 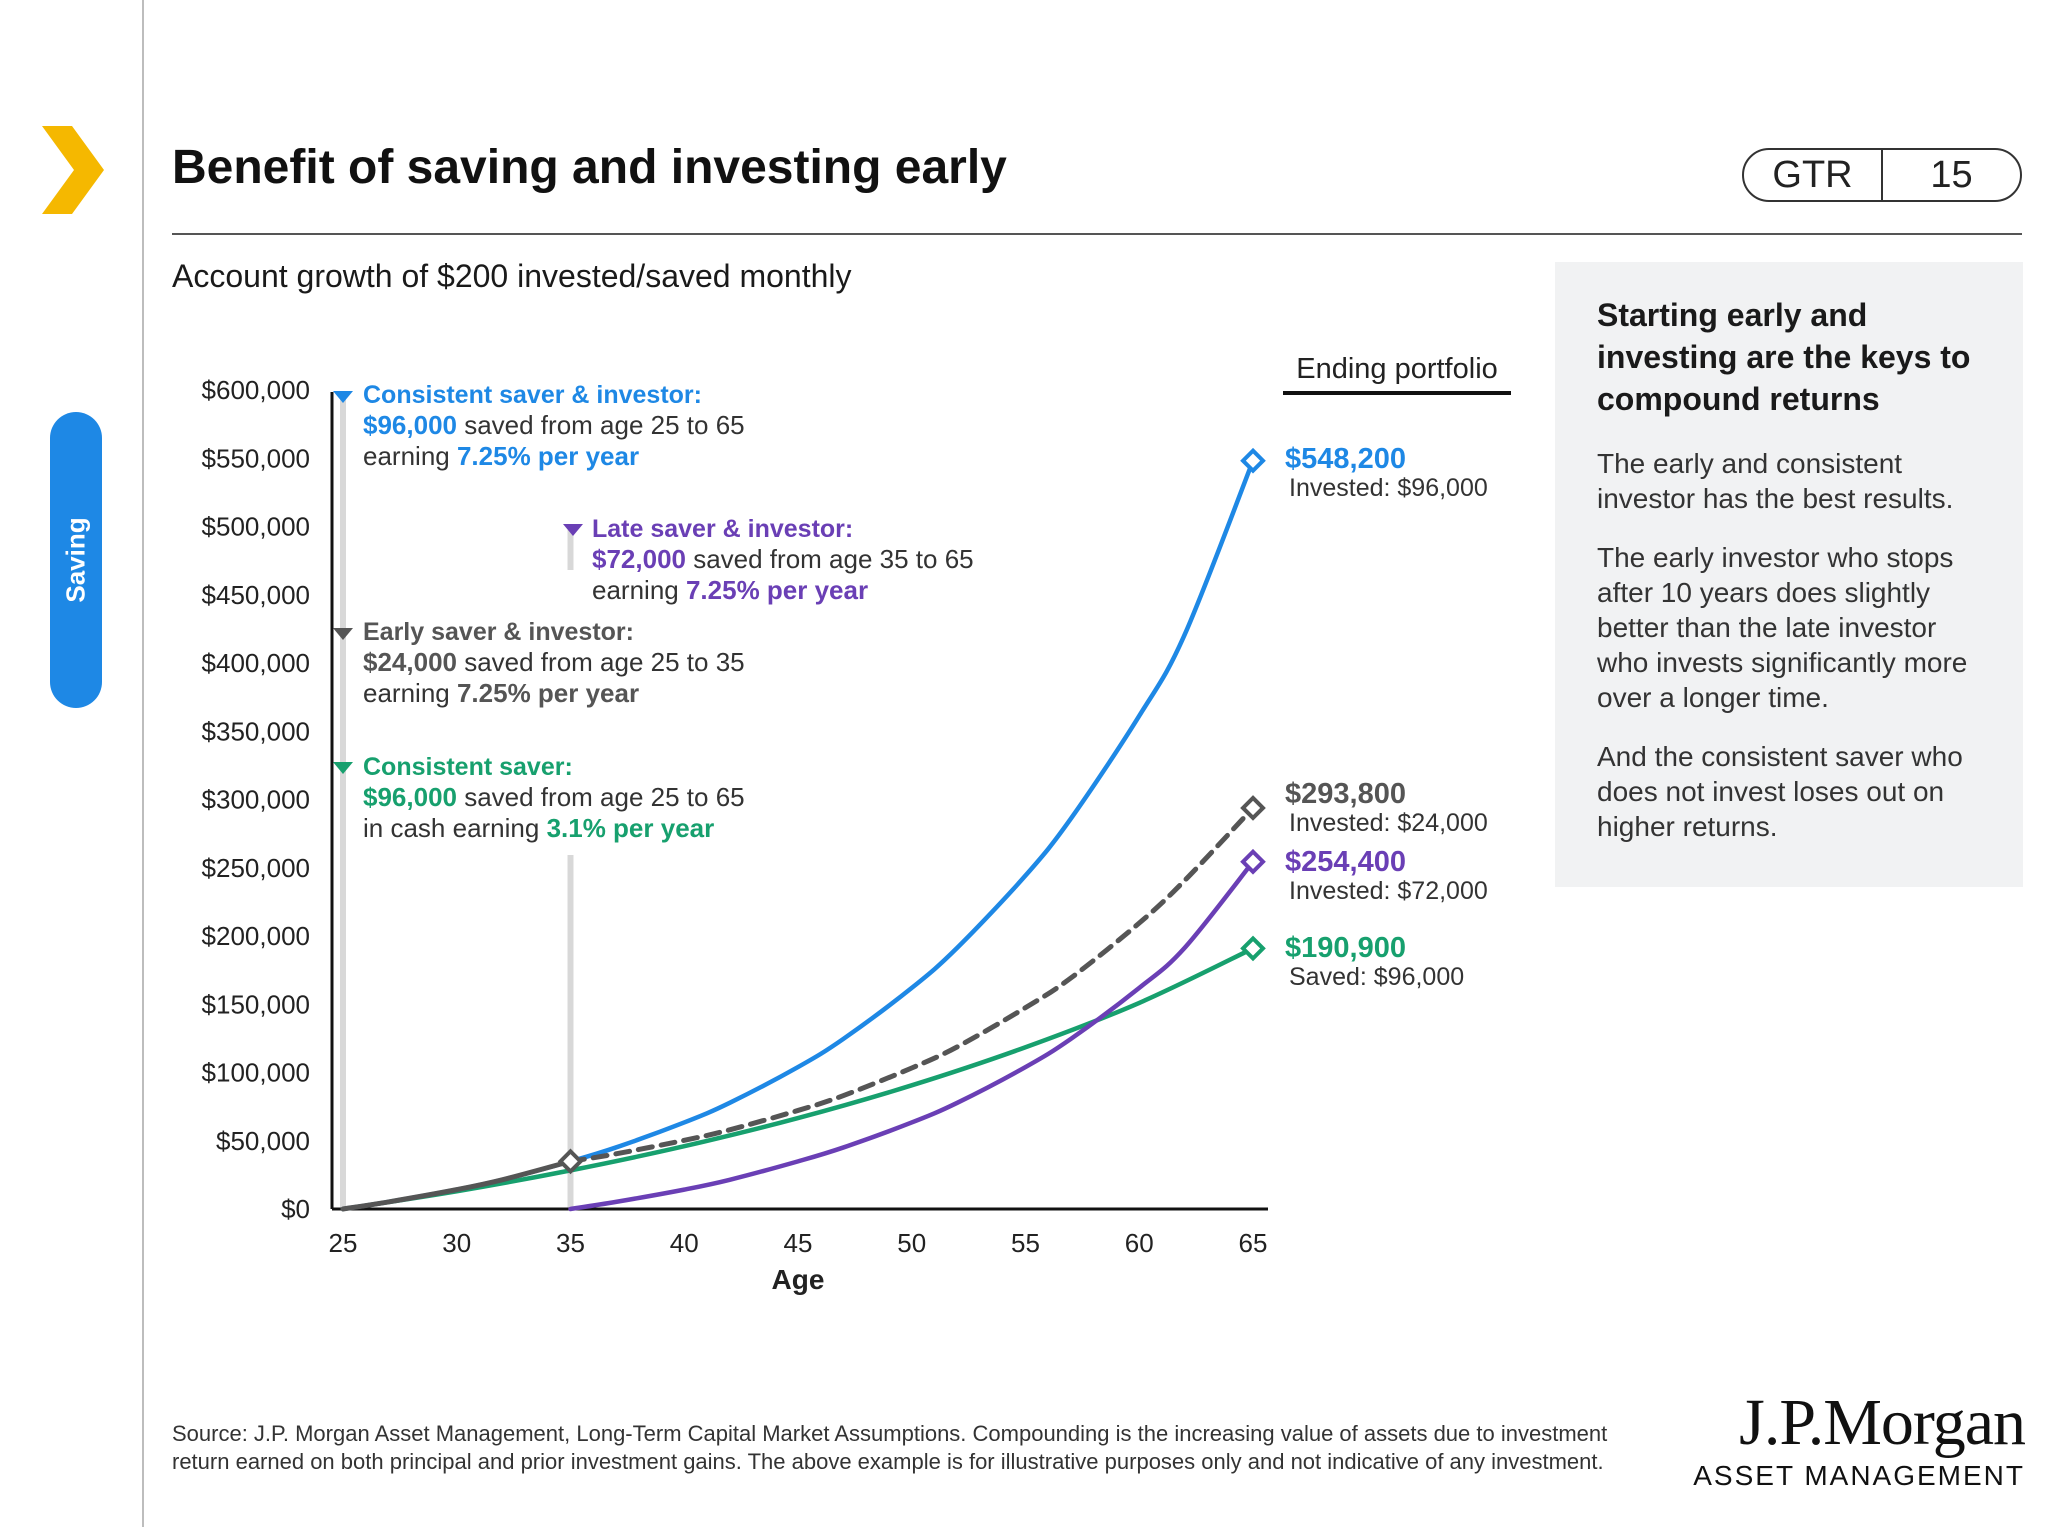 I want to click on title-divider, so click(x=1097, y=234).